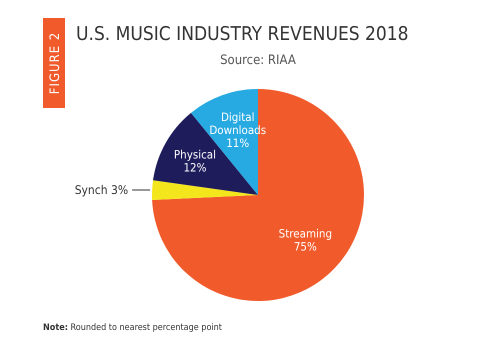 This screenshot has width=477, height=345. Describe the element at coordinates (195, 155) in the screenshot. I see `slice-label: Physical` at that location.